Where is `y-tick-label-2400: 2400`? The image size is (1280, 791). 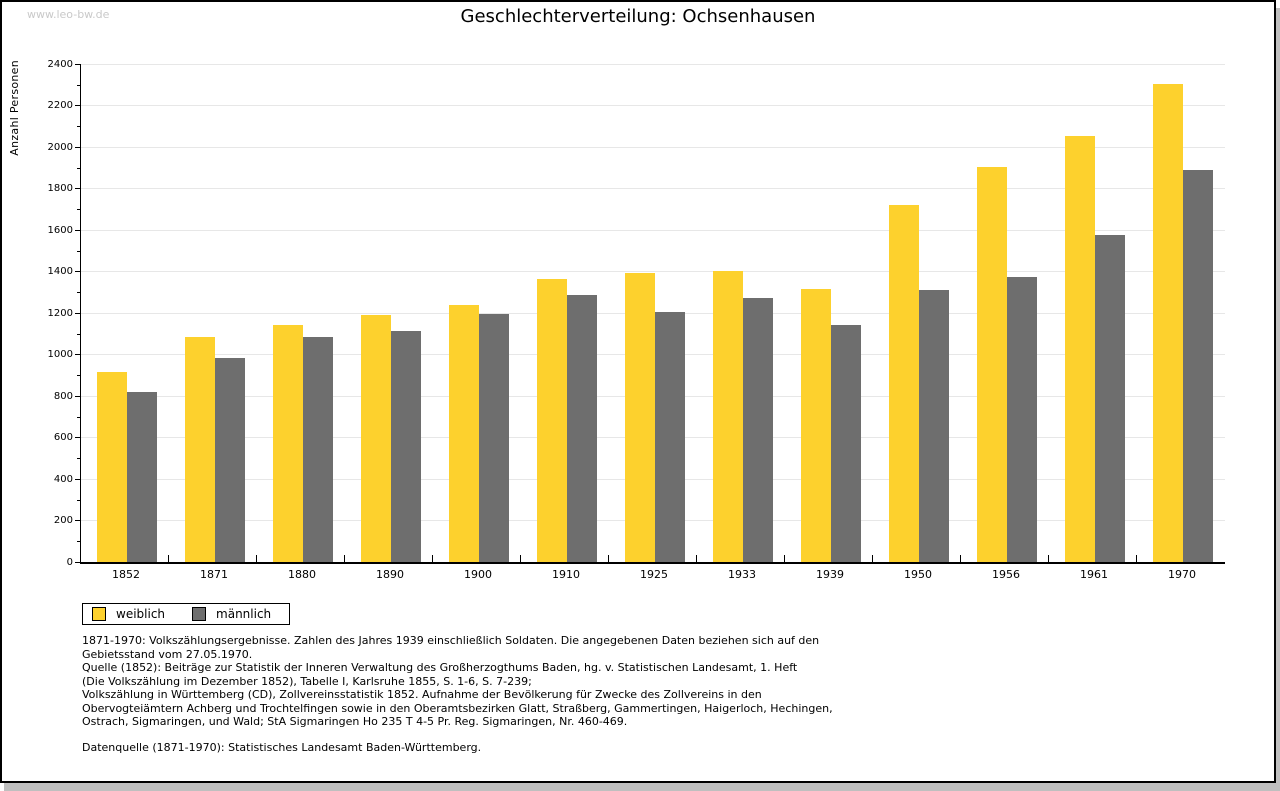
y-tick-label-2400: 2400 is located at coordinates (60, 64).